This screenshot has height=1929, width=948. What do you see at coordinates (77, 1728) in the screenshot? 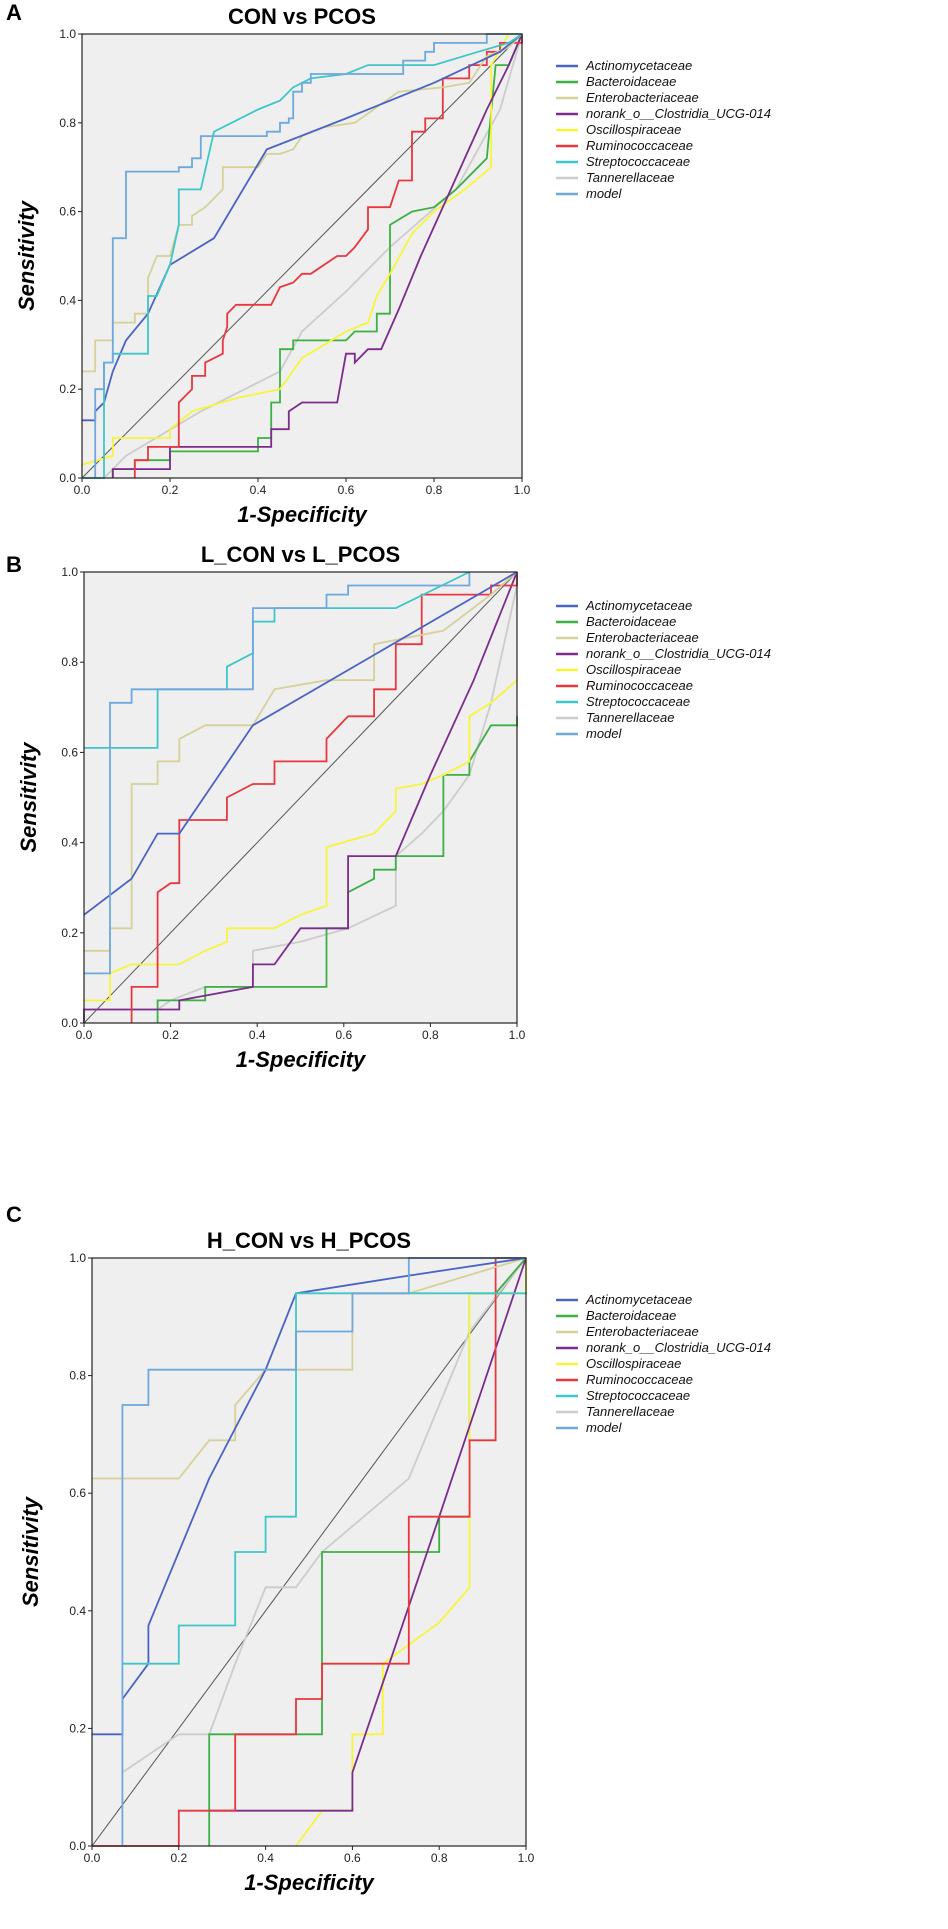
I see `chart-c-ytick-label: 0.2` at bounding box center [77, 1728].